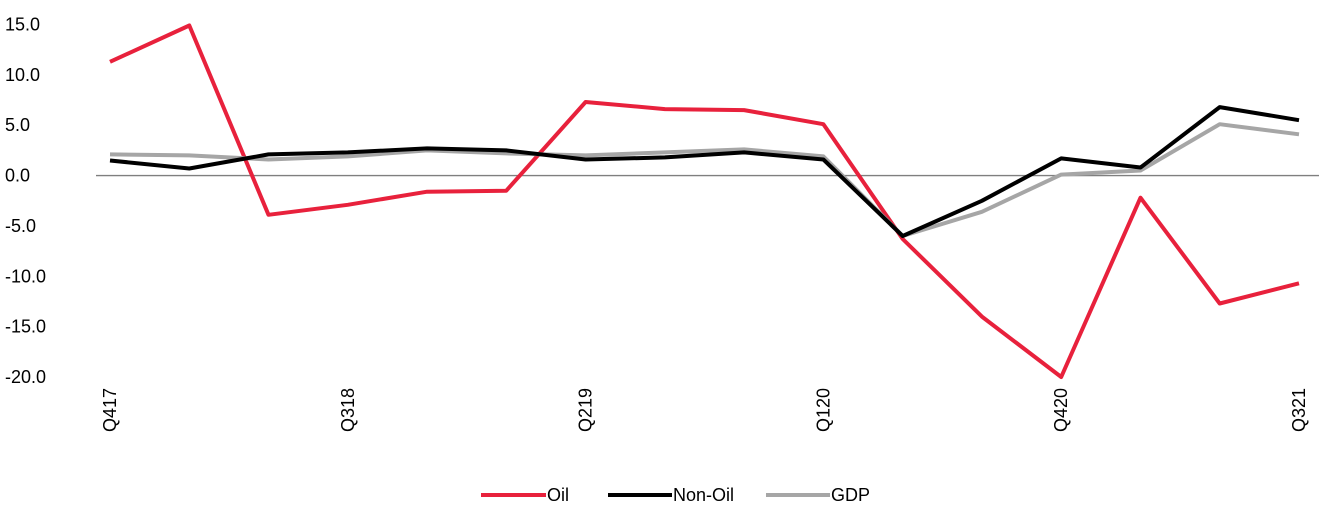 The height and width of the screenshot is (505, 1325). Describe the element at coordinates (22, 75) in the screenshot. I see `y-tick-label: 10.0` at that location.